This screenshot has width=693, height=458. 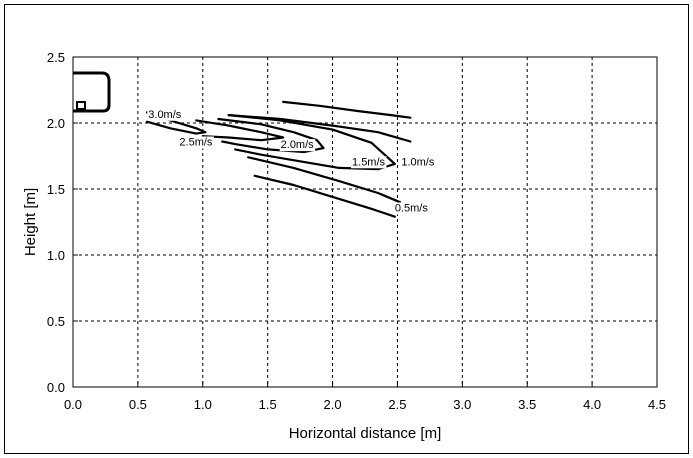 I want to click on y-tick-label: 1.0, so click(x=56, y=255).